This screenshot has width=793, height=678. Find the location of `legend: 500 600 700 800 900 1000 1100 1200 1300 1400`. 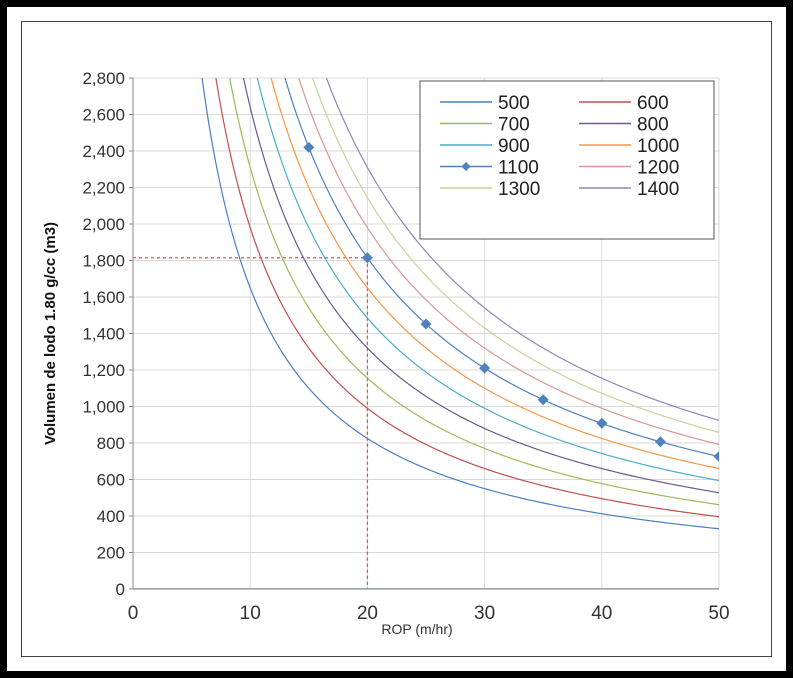

legend: 500 600 700 800 900 1000 1100 1200 1300 1400 is located at coordinates (567, 160).